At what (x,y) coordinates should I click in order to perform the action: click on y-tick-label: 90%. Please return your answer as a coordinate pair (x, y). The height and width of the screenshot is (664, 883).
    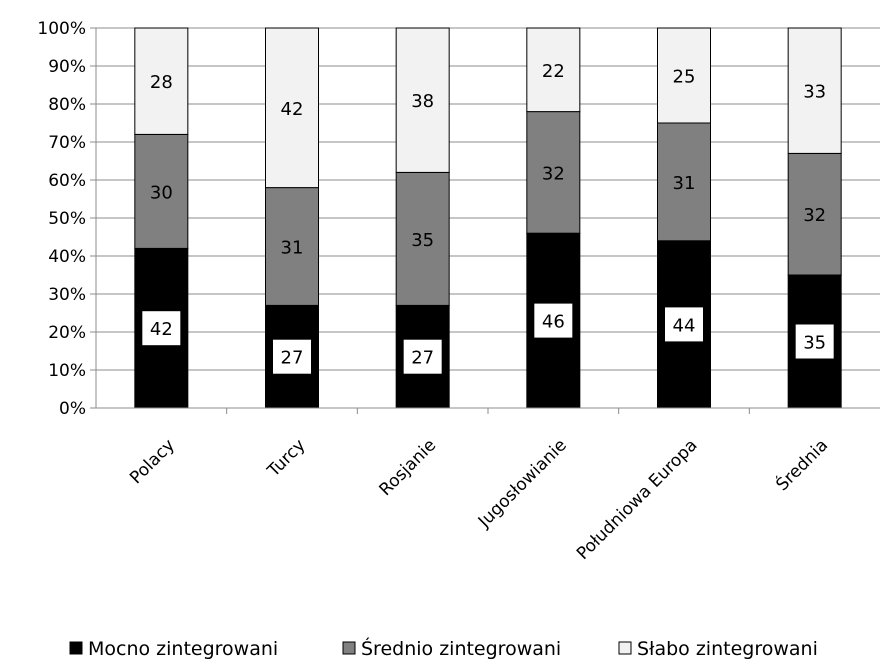
    Looking at the image, I should click on (67, 67).